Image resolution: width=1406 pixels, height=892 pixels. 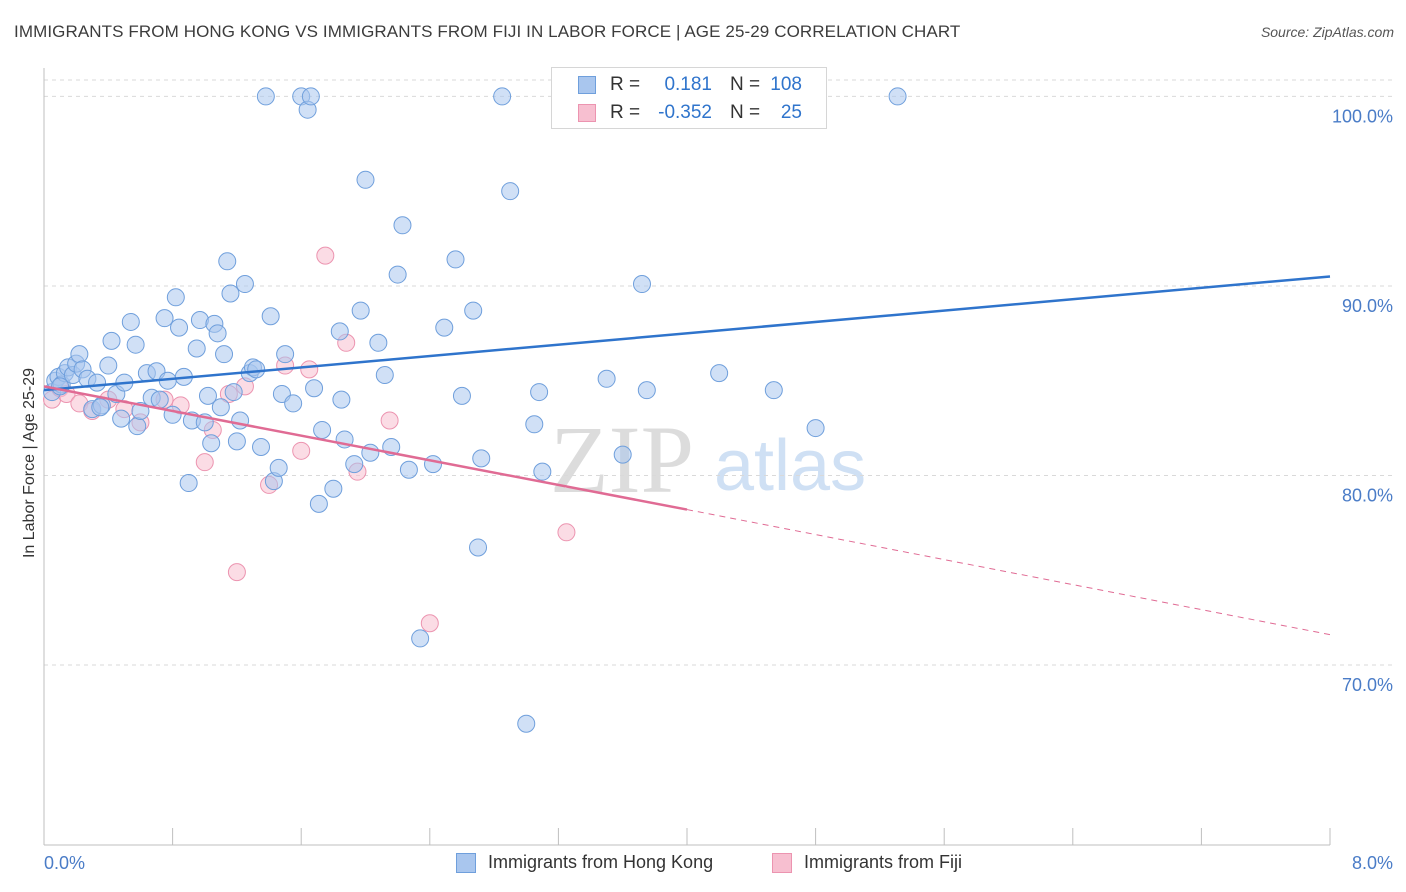 I want to click on x-tick-label: 0.0%, so click(x=64, y=863).